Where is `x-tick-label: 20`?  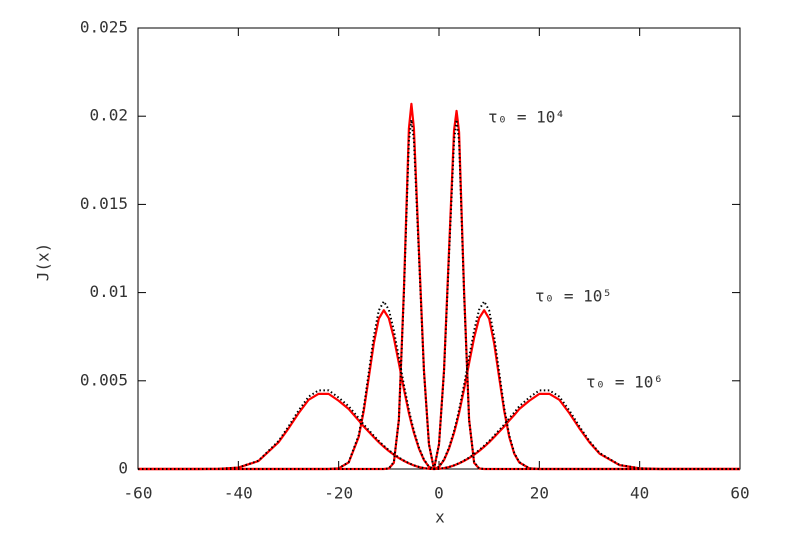 x-tick-label: 20 is located at coordinates (539, 493).